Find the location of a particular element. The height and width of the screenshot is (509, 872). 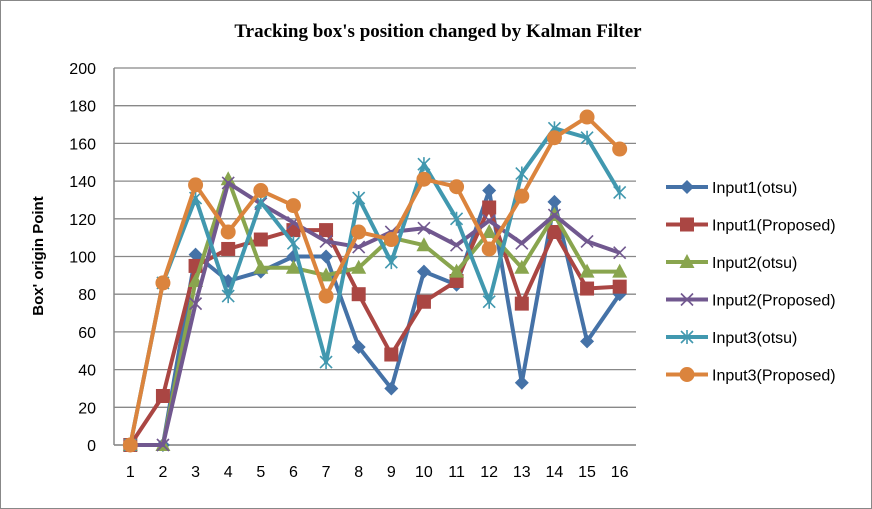

legend-item: Input2(otsu) is located at coordinates (731, 263).